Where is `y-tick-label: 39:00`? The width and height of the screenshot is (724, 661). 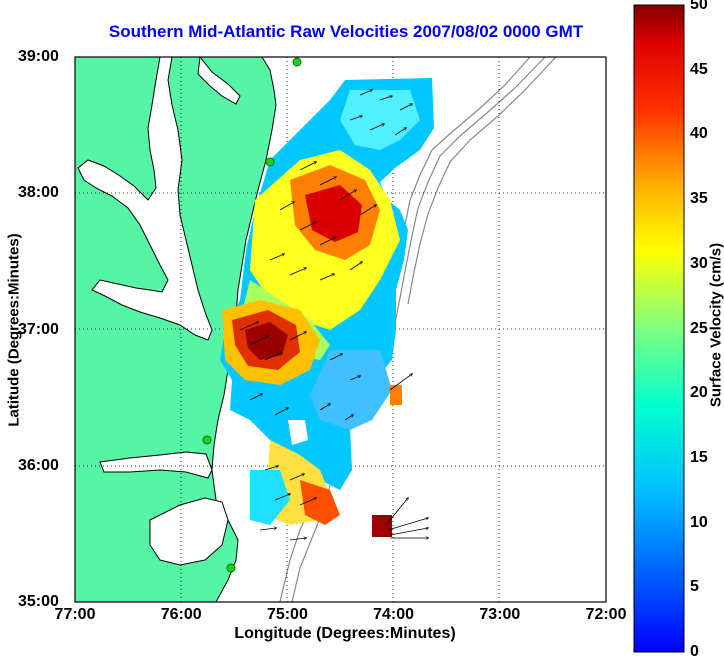
y-tick-label: 39:00 is located at coordinates (38, 57).